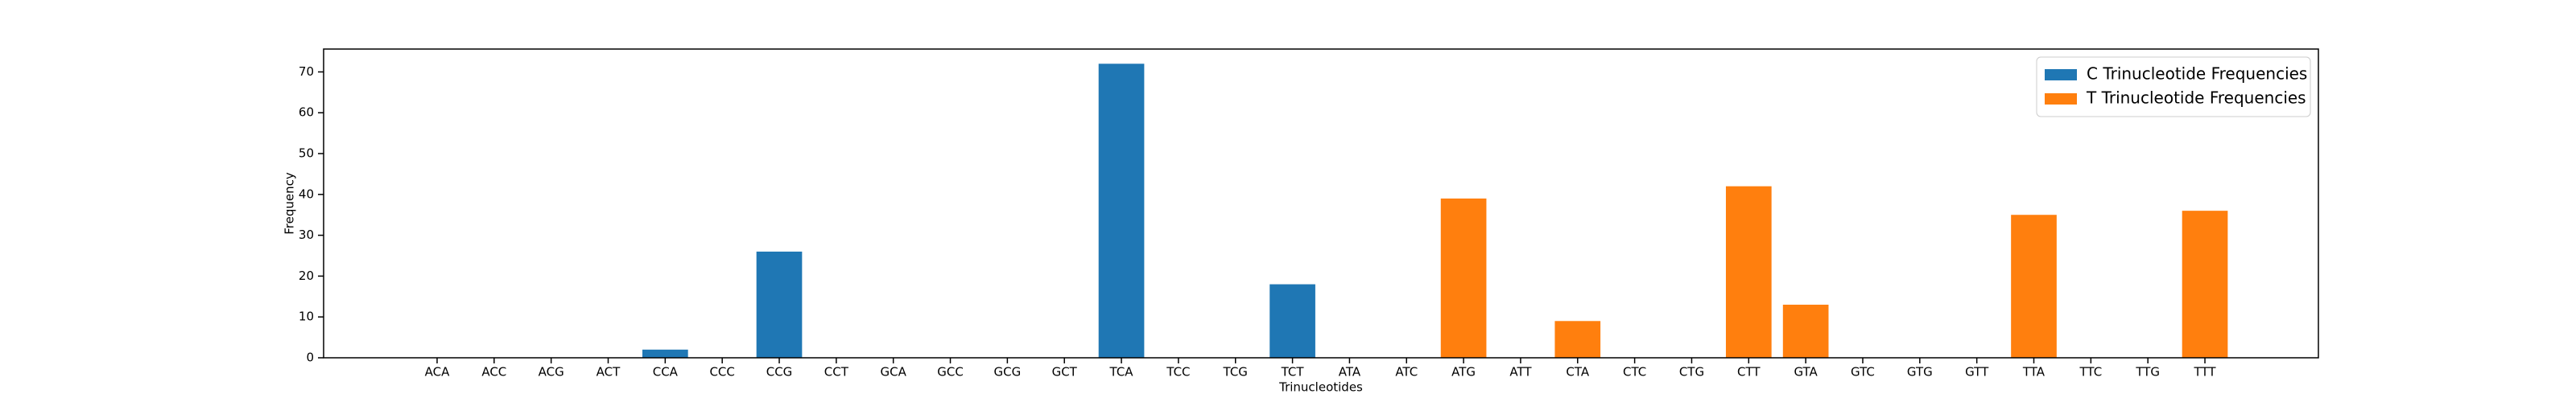  What do you see at coordinates (306, 194) in the screenshot?
I see `y-tick-label: 40` at bounding box center [306, 194].